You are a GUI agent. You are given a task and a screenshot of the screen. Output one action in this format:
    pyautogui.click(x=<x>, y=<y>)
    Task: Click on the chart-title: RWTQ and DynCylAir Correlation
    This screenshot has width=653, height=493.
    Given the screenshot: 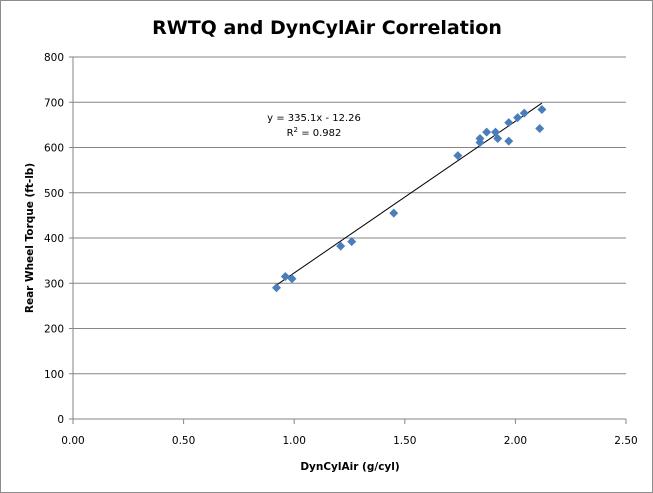 What is the action you would take?
    pyautogui.click(x=327, y=28)
    